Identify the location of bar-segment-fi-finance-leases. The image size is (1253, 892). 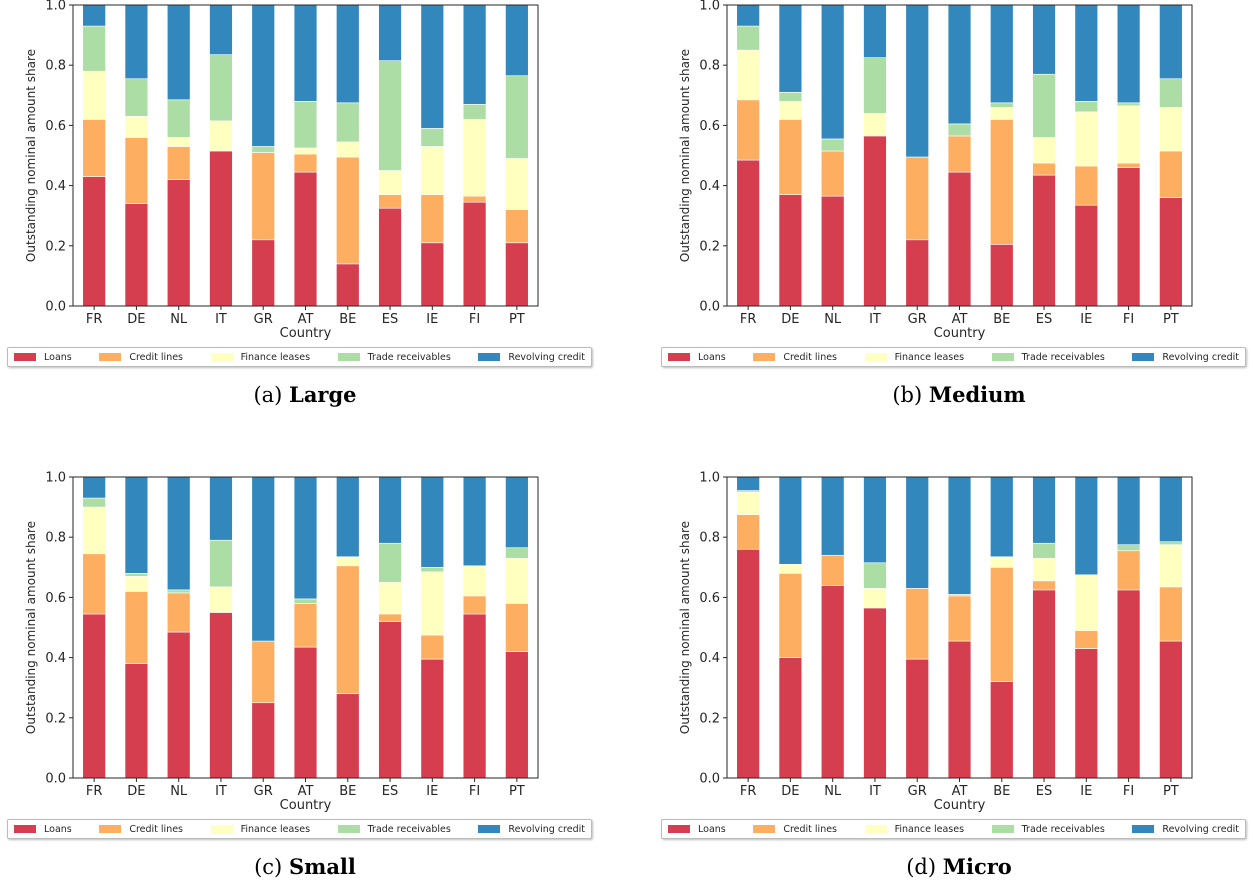
(474, 158).